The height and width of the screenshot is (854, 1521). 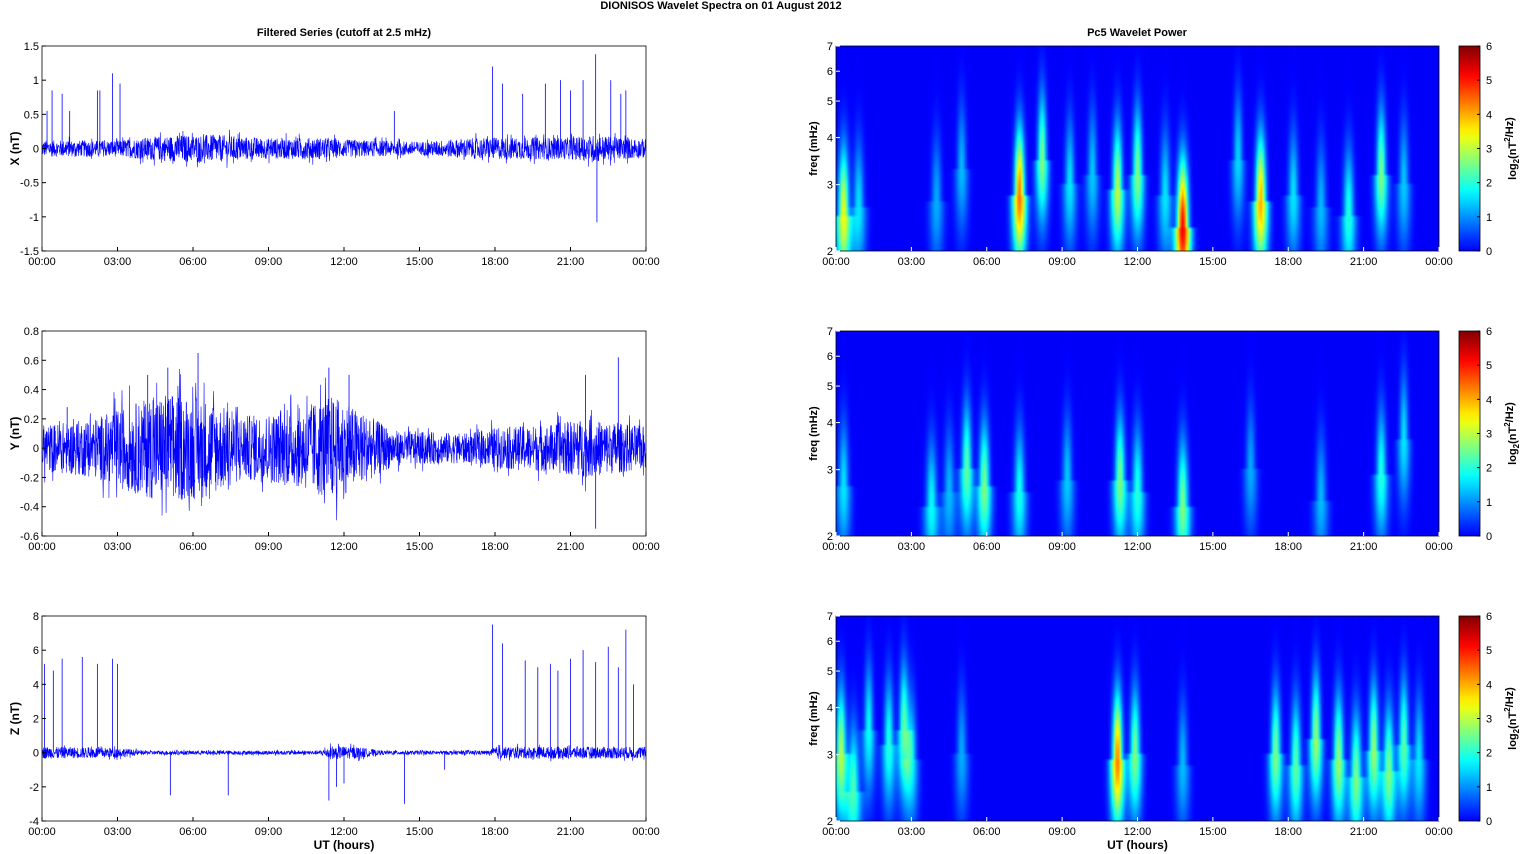 I want to click on y-tick-label: 0.4, so click(x=31, y=391).